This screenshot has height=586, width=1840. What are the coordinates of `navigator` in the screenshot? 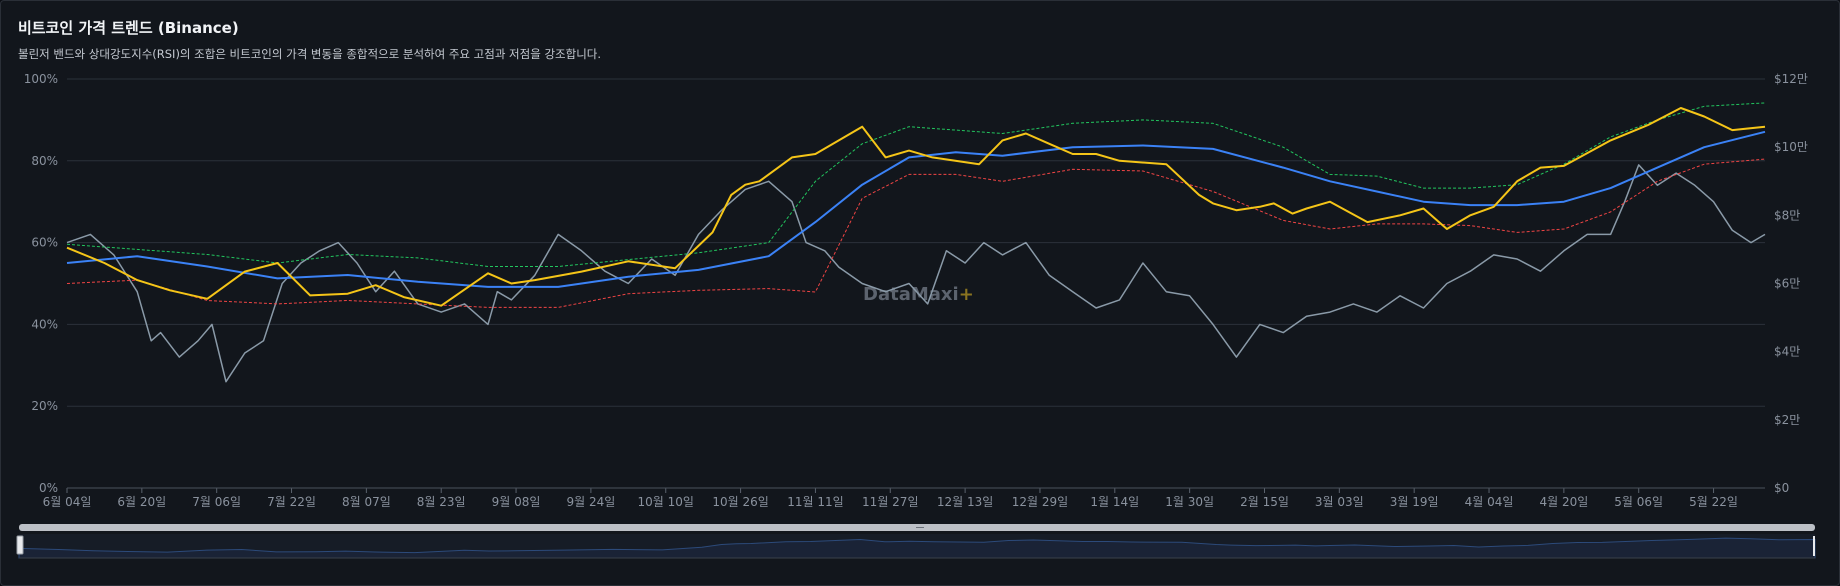 It's located at (916, 541).